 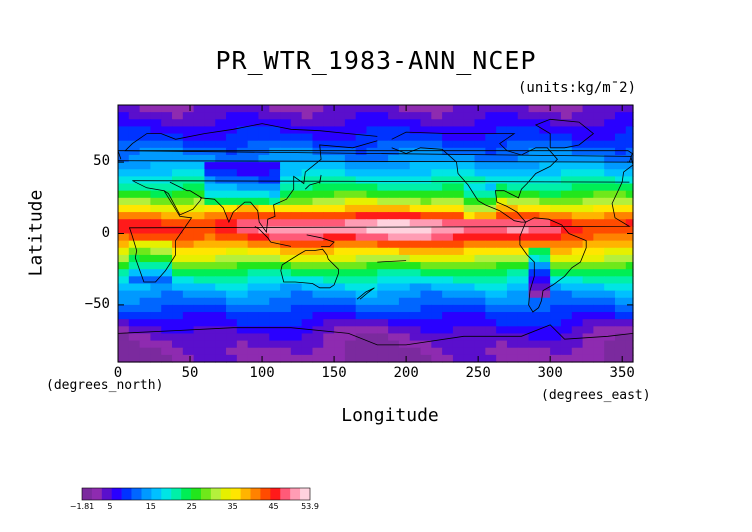 I want to click on colorbar-swatch, so click(x=136, y=494).